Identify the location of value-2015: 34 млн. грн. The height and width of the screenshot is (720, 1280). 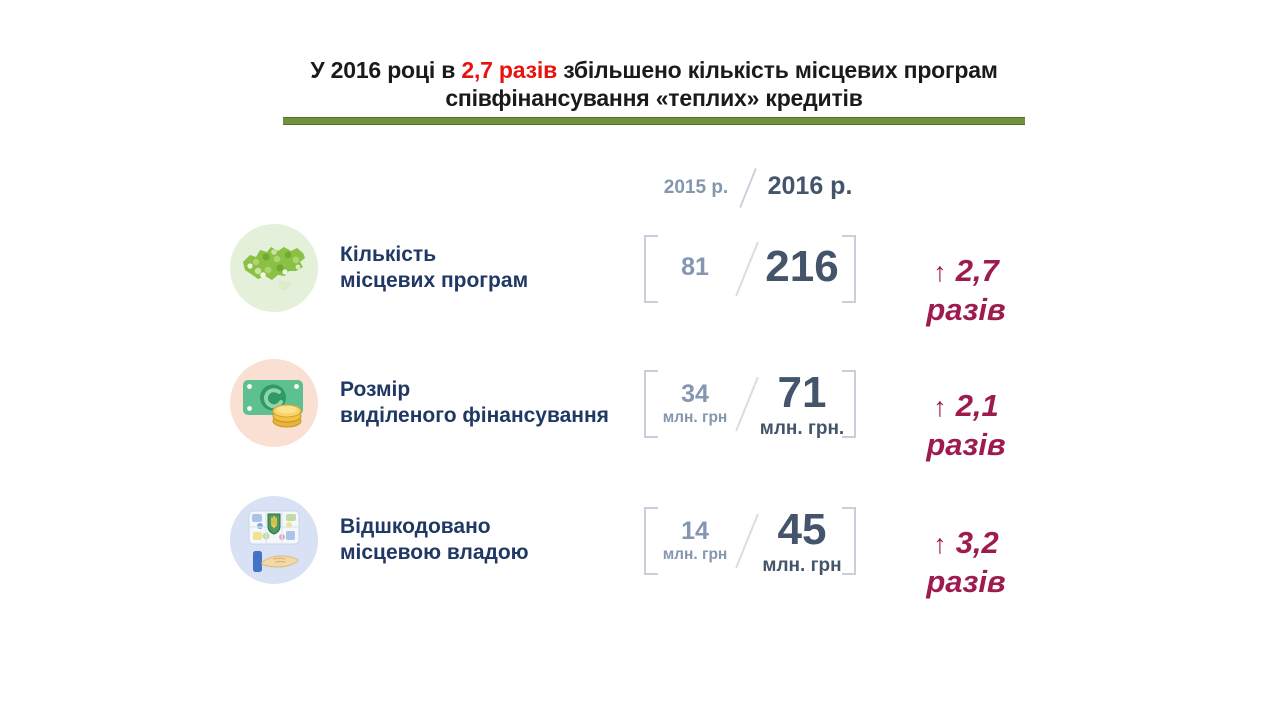
(695, 404).